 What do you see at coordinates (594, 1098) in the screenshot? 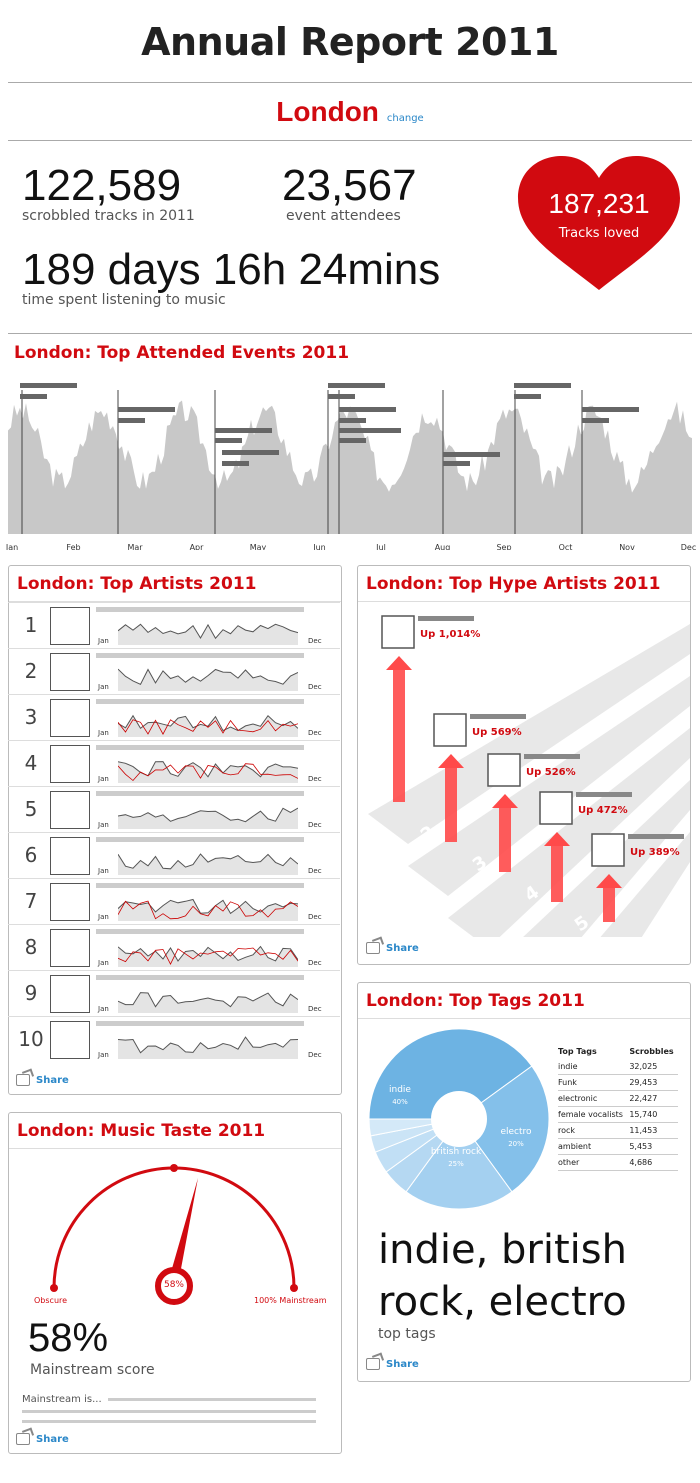
I see `tag-name: electronic` at bounding box center [594, 1098].